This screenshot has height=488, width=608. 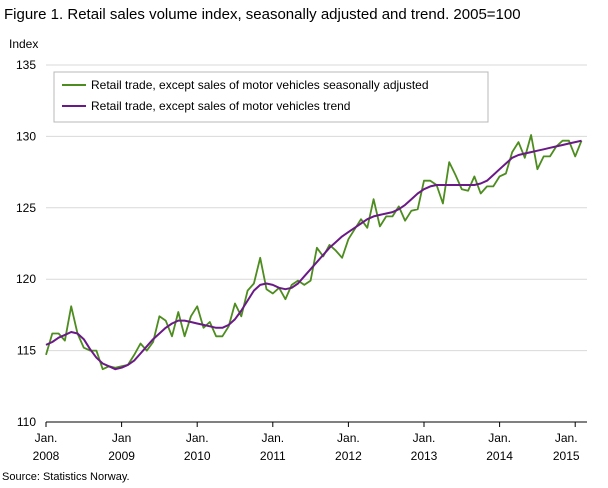 I want to click on x-tick-label: 2008, so click(x=46, y=456).